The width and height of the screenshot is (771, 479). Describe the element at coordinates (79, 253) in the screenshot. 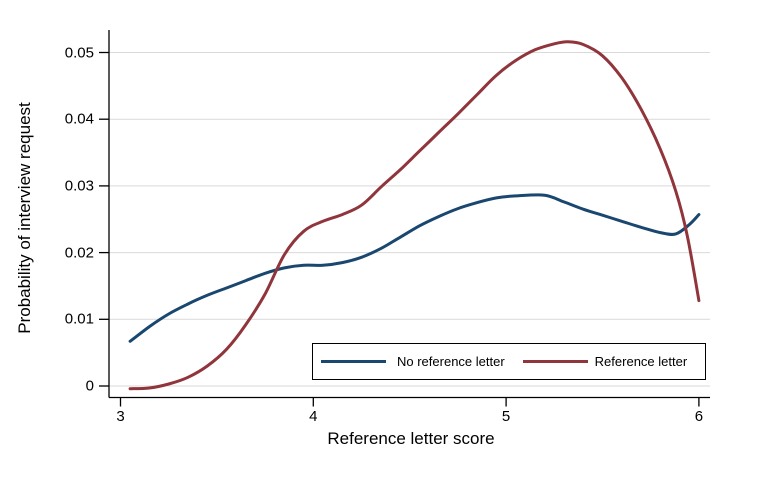

I see `y-tick-label-002: 0.02` at that location.